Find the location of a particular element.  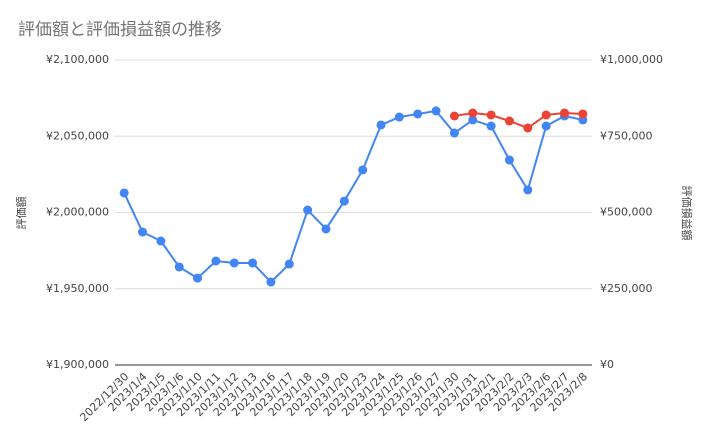

y2-tick-label: ¥500,000 is located at coordinates (626, 212).